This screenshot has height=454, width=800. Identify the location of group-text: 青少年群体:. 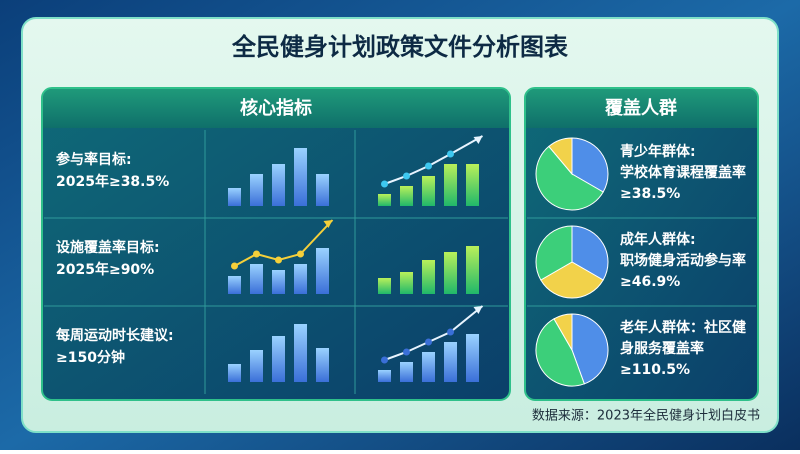
(658, 151).